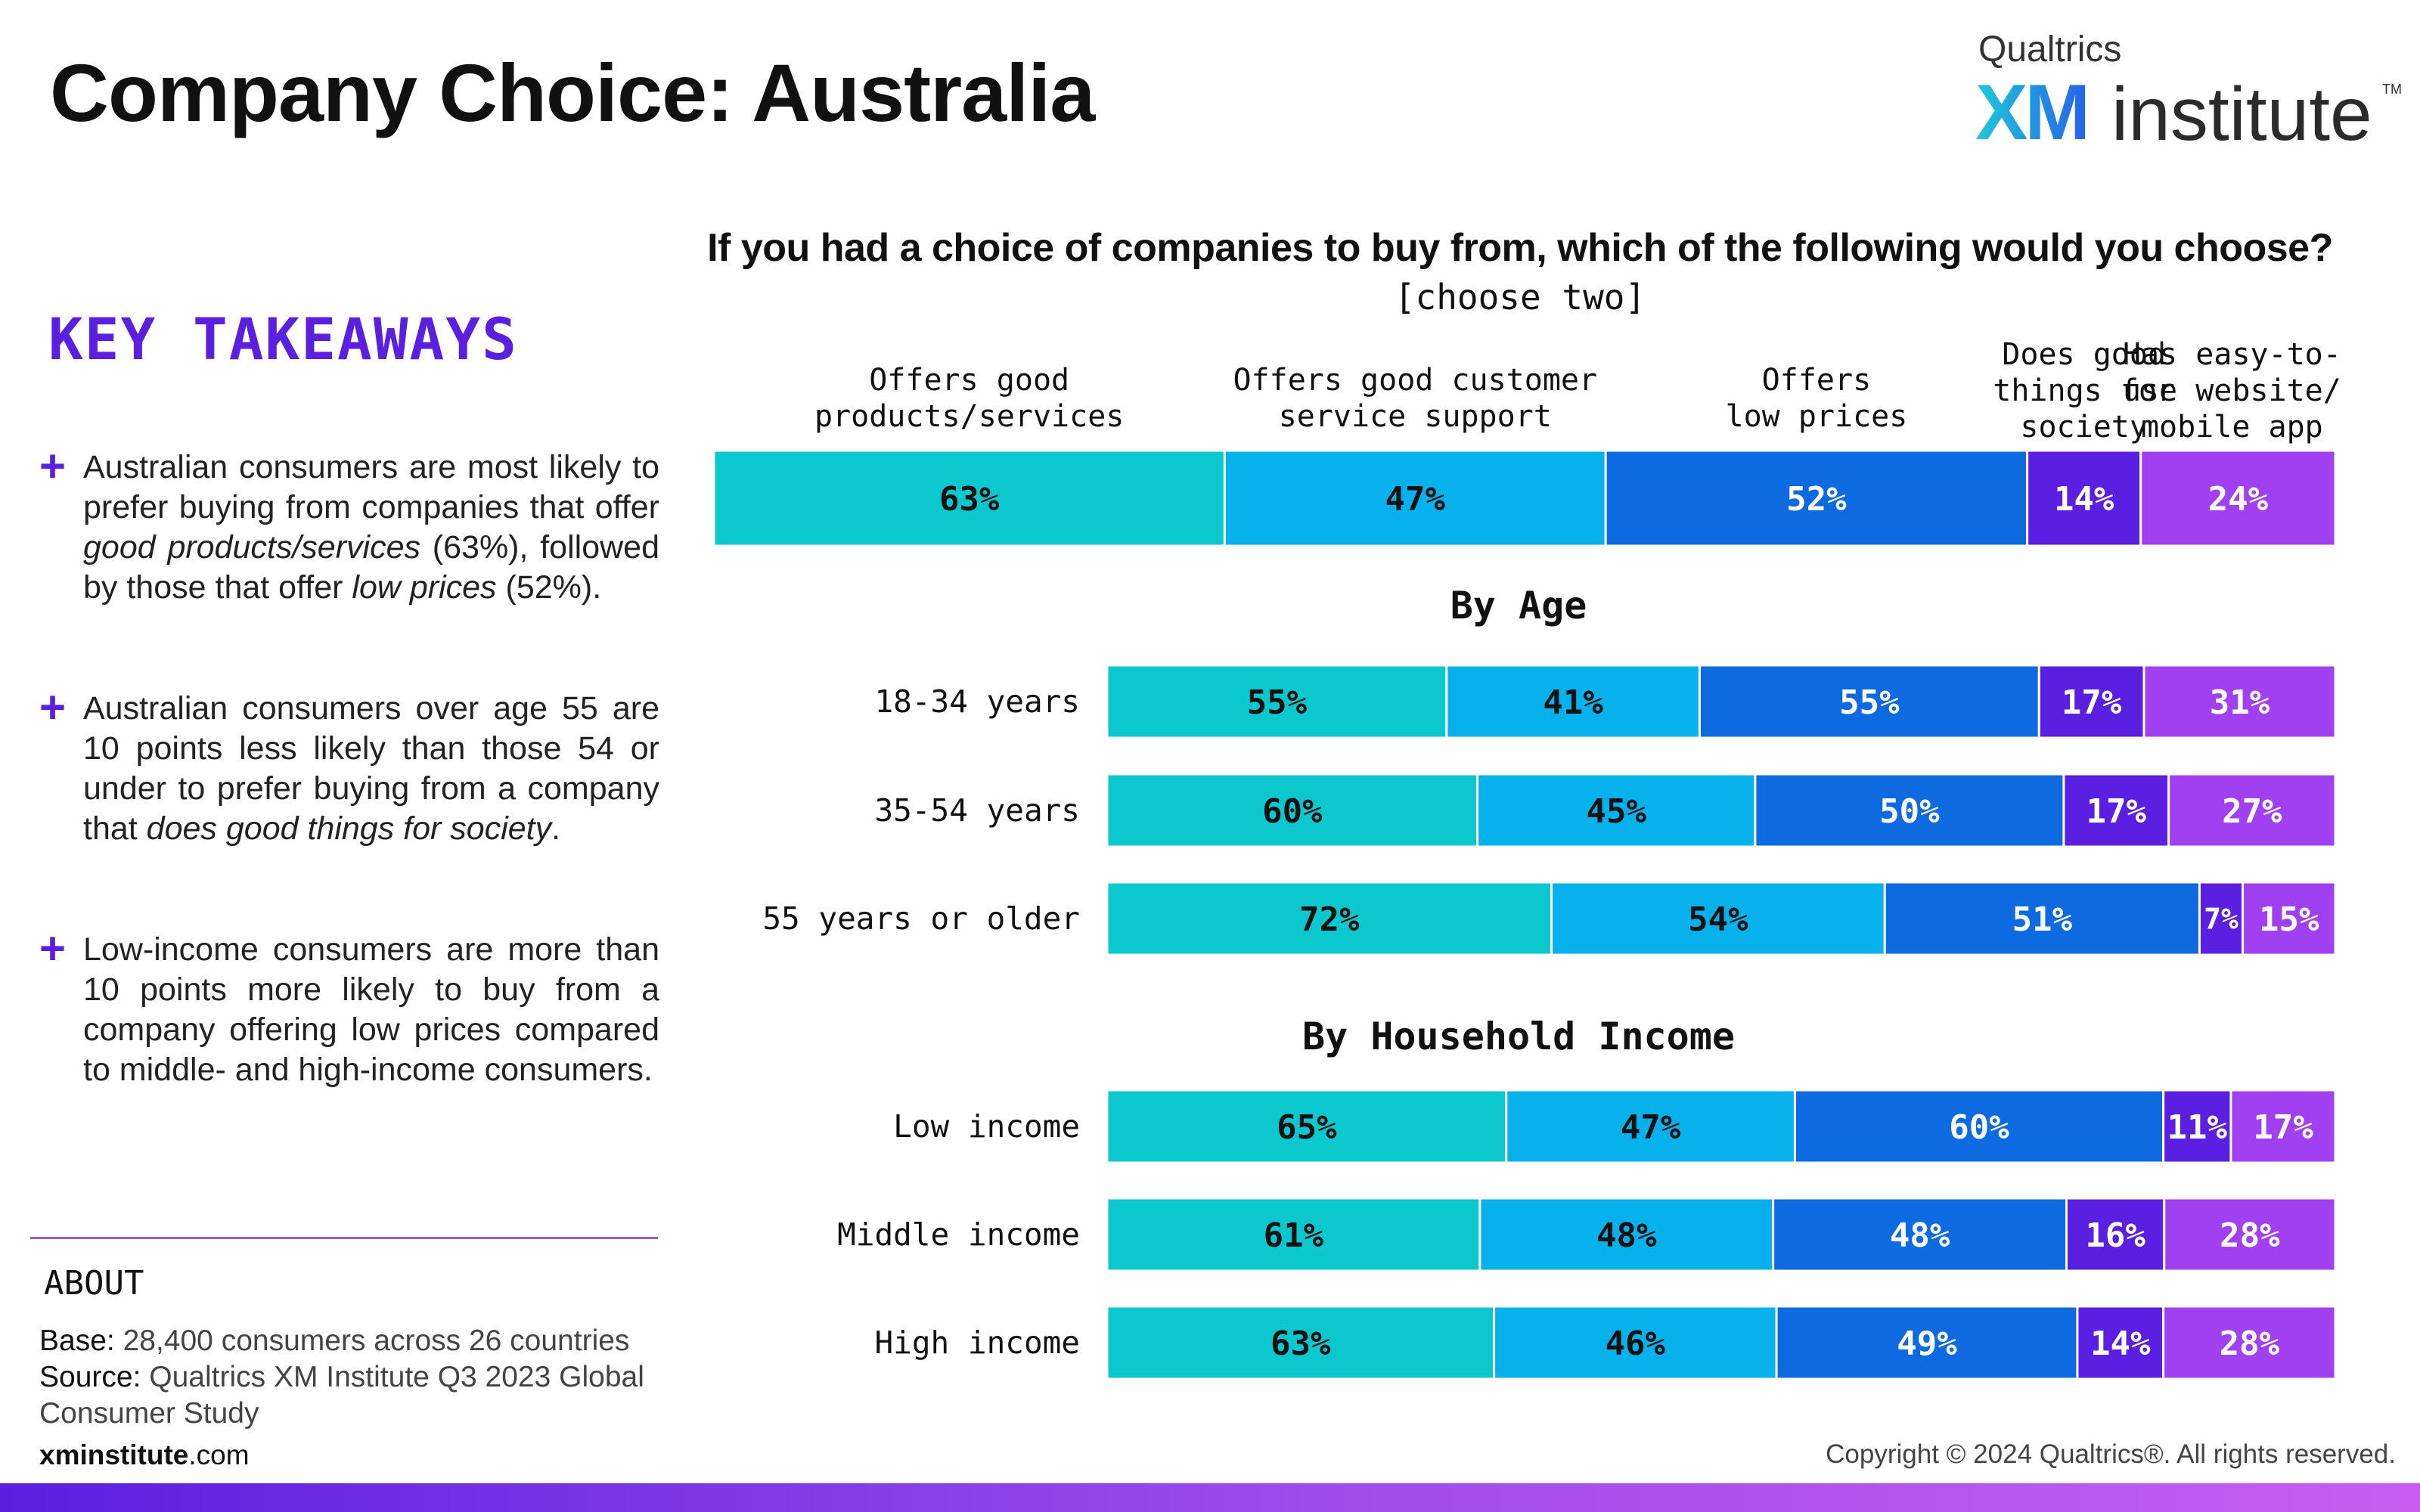 The width and height of the screenshot is (2420, 1512). Describe the element at coordinates (2392, 89) in the screenshot. I see `logo-tm: TM` at that location.